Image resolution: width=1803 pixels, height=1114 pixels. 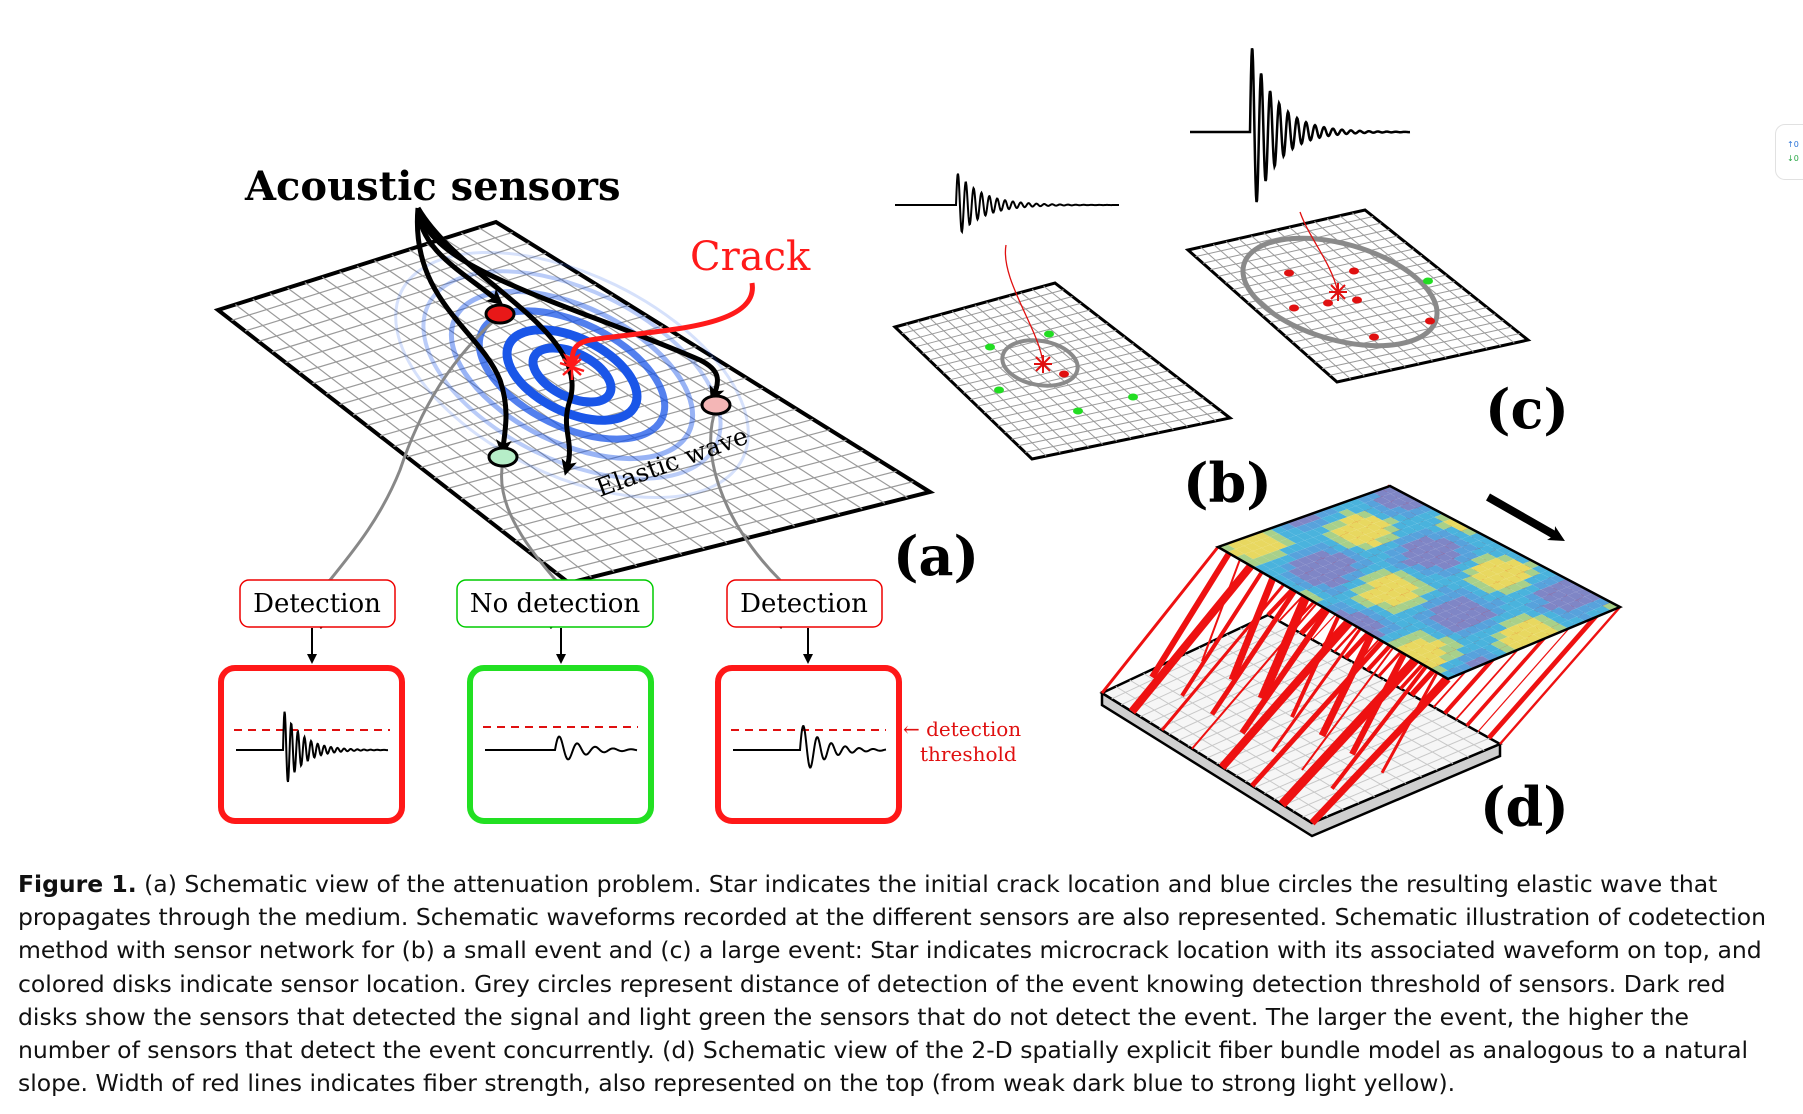 I want to click on panel-b: (b), so click(x=1082, y=344).